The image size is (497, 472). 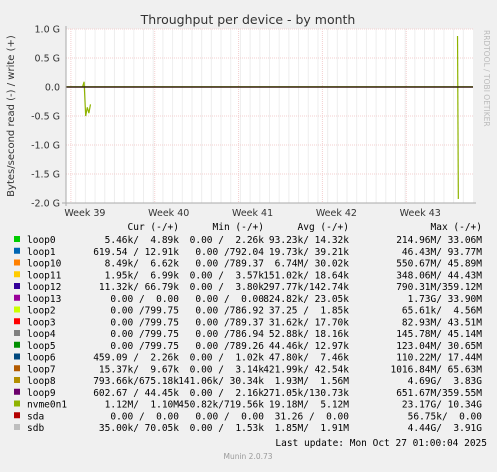 What do you see at coordinates (439, 264) in the screenshot?
I see `legend-value: 550.67M/ 45.89M` at bounding box center [439, 264].